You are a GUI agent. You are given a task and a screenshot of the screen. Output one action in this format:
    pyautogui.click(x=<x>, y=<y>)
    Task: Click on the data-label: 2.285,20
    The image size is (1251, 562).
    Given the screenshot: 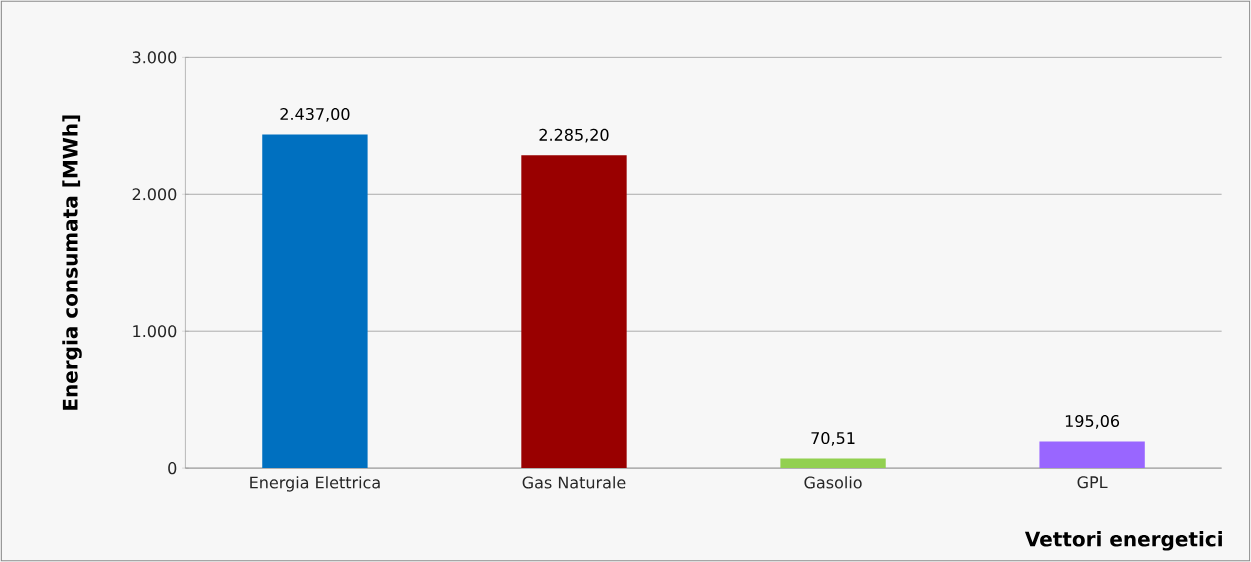 What is the action you would take?
    pyautogui.click(x=574, y=135)
    